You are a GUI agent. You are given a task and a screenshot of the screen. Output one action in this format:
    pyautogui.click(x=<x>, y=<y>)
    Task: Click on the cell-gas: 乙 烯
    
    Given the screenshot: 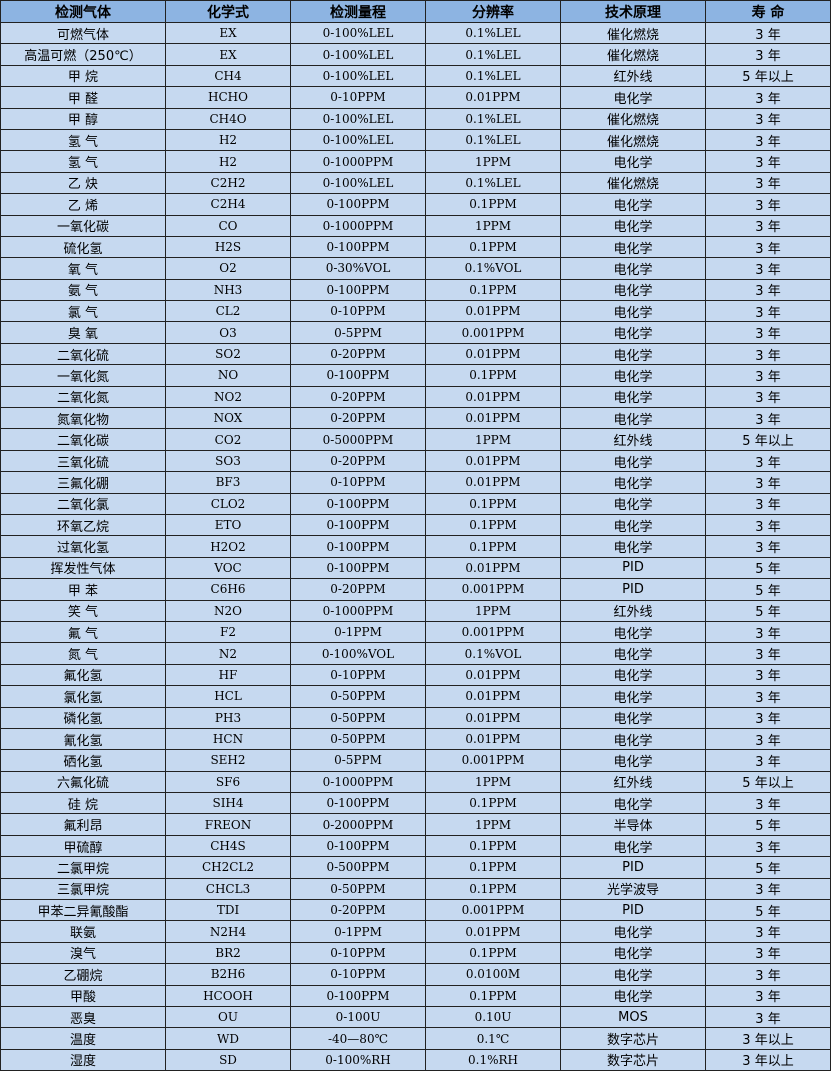 What is the action you would take?
    pyautogui.click(x=83, y=204)
    